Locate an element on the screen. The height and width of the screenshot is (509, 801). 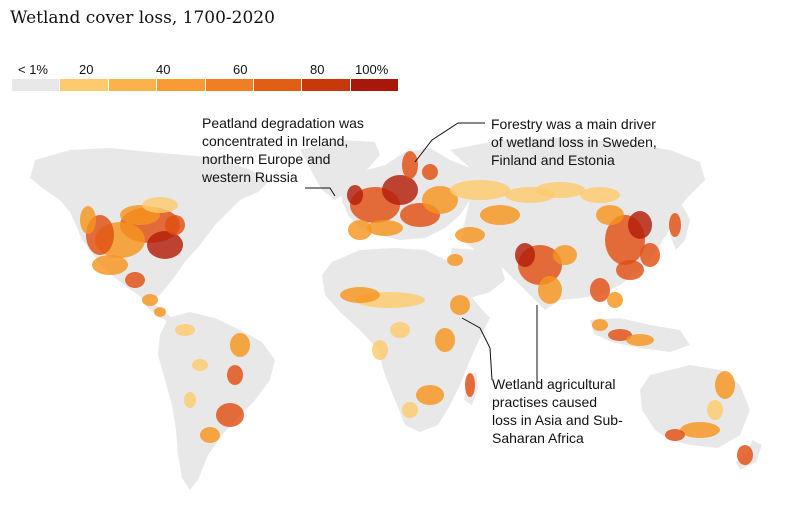
south-america is located at coordinates (216, 401).